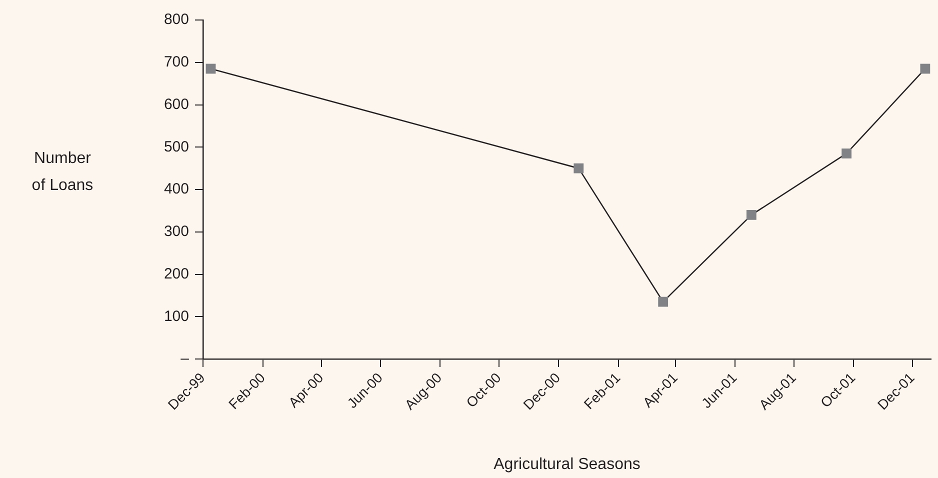 The image size is (938, 478). What do you see at coordinates (176, 104) in the screenshot?
I see `y-tick-label: 600` at bounding box center [176, 104].